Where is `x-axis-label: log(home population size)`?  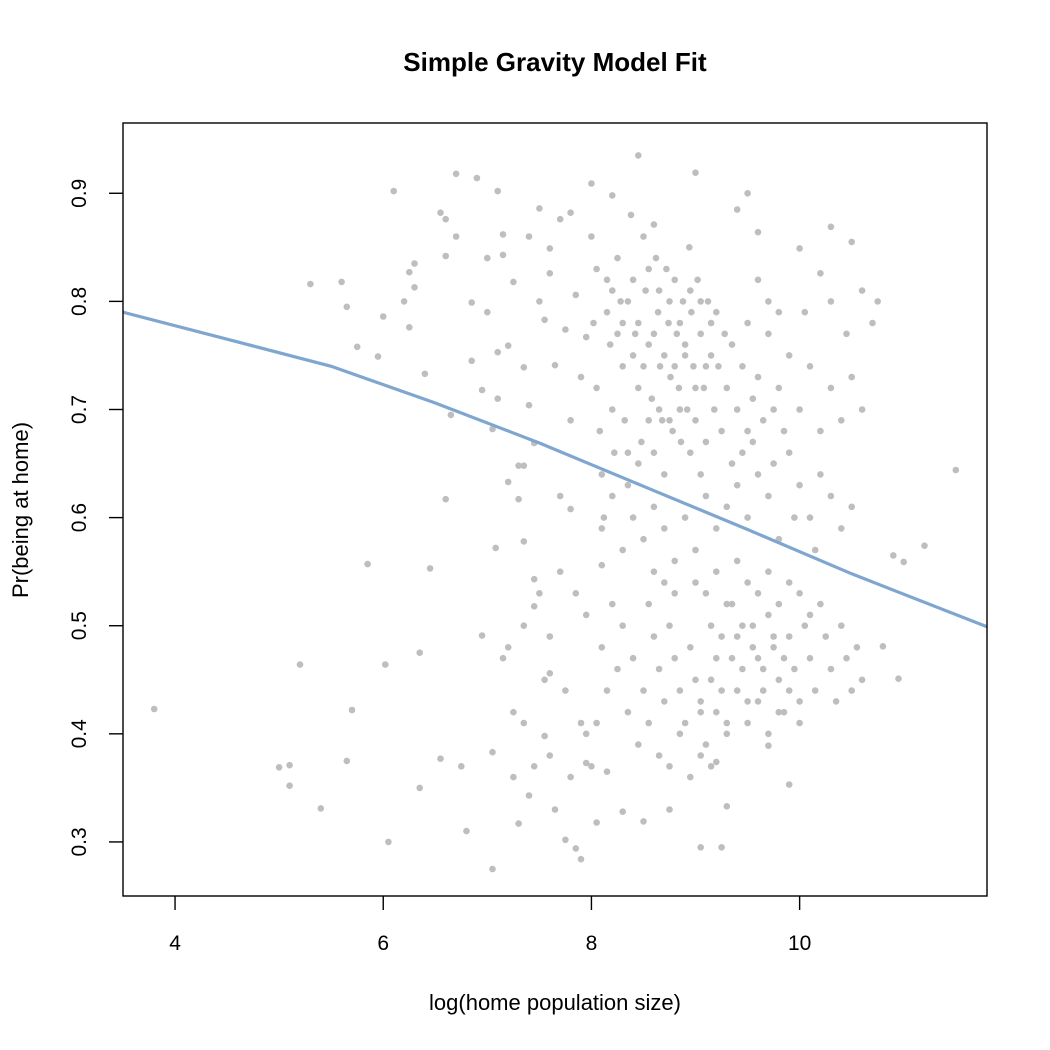
x-axis-label: log(home population size) is located at coordinates (555, 1002).